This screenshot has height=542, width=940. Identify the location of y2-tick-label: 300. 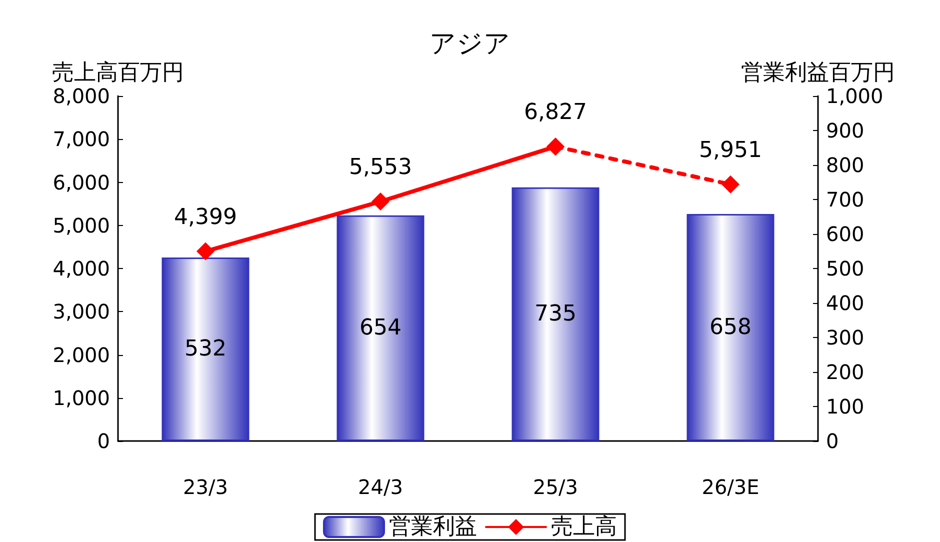
(845, 338).